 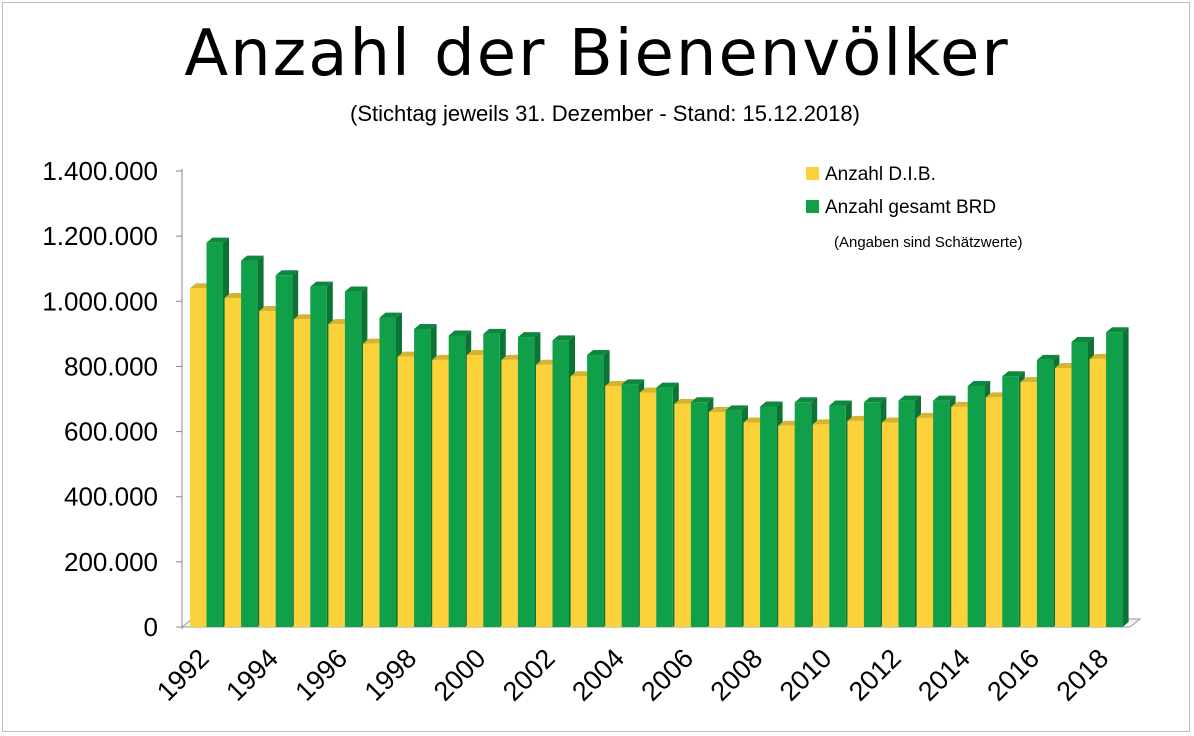 I want to click on x-tick-label: 1996, so click(x=321, y=675).